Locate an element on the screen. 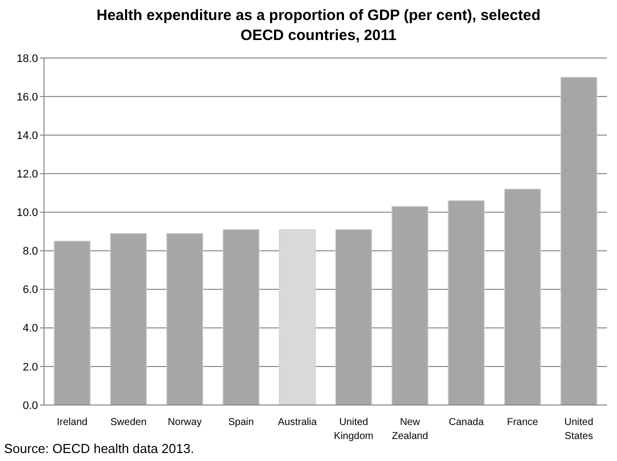 This screenshot has width=617, height=461. y-tick-label: 4.0 is located at coordinates (30, 328).